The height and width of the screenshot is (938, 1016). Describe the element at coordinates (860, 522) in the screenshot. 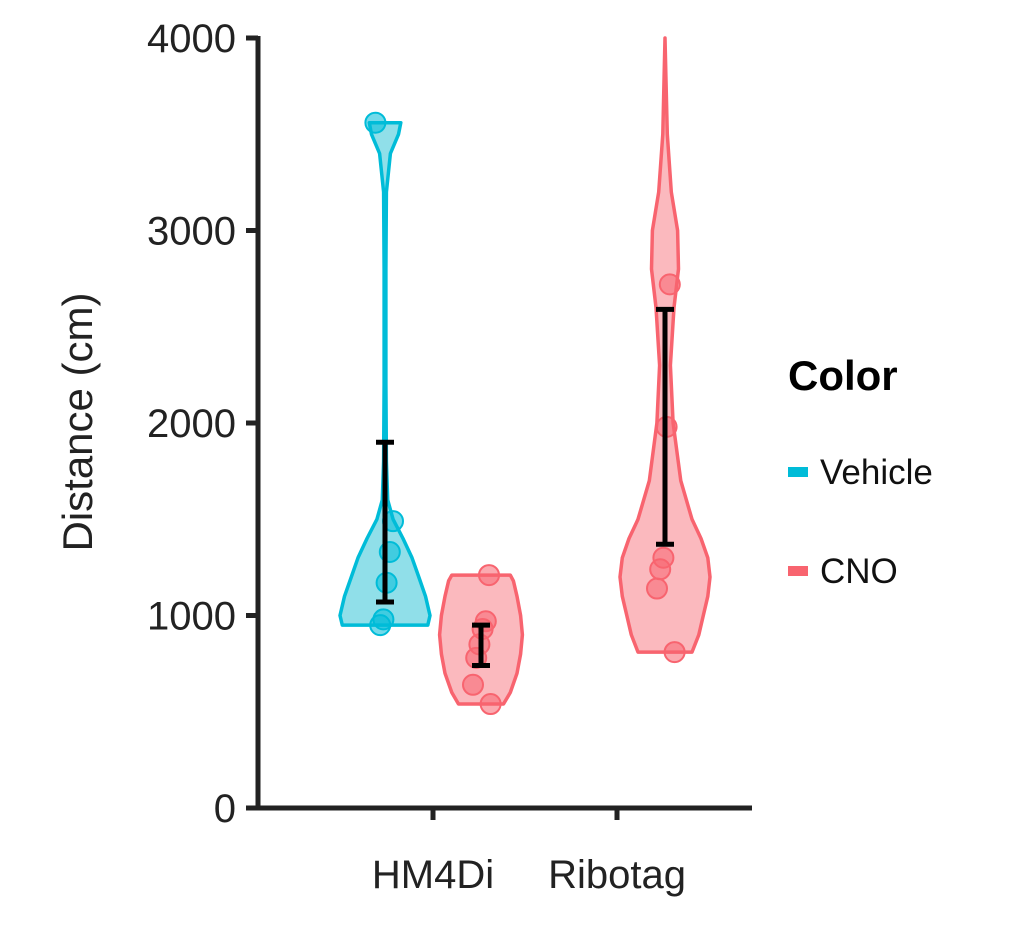

I see `legend: Vehicle CNO` at that location.